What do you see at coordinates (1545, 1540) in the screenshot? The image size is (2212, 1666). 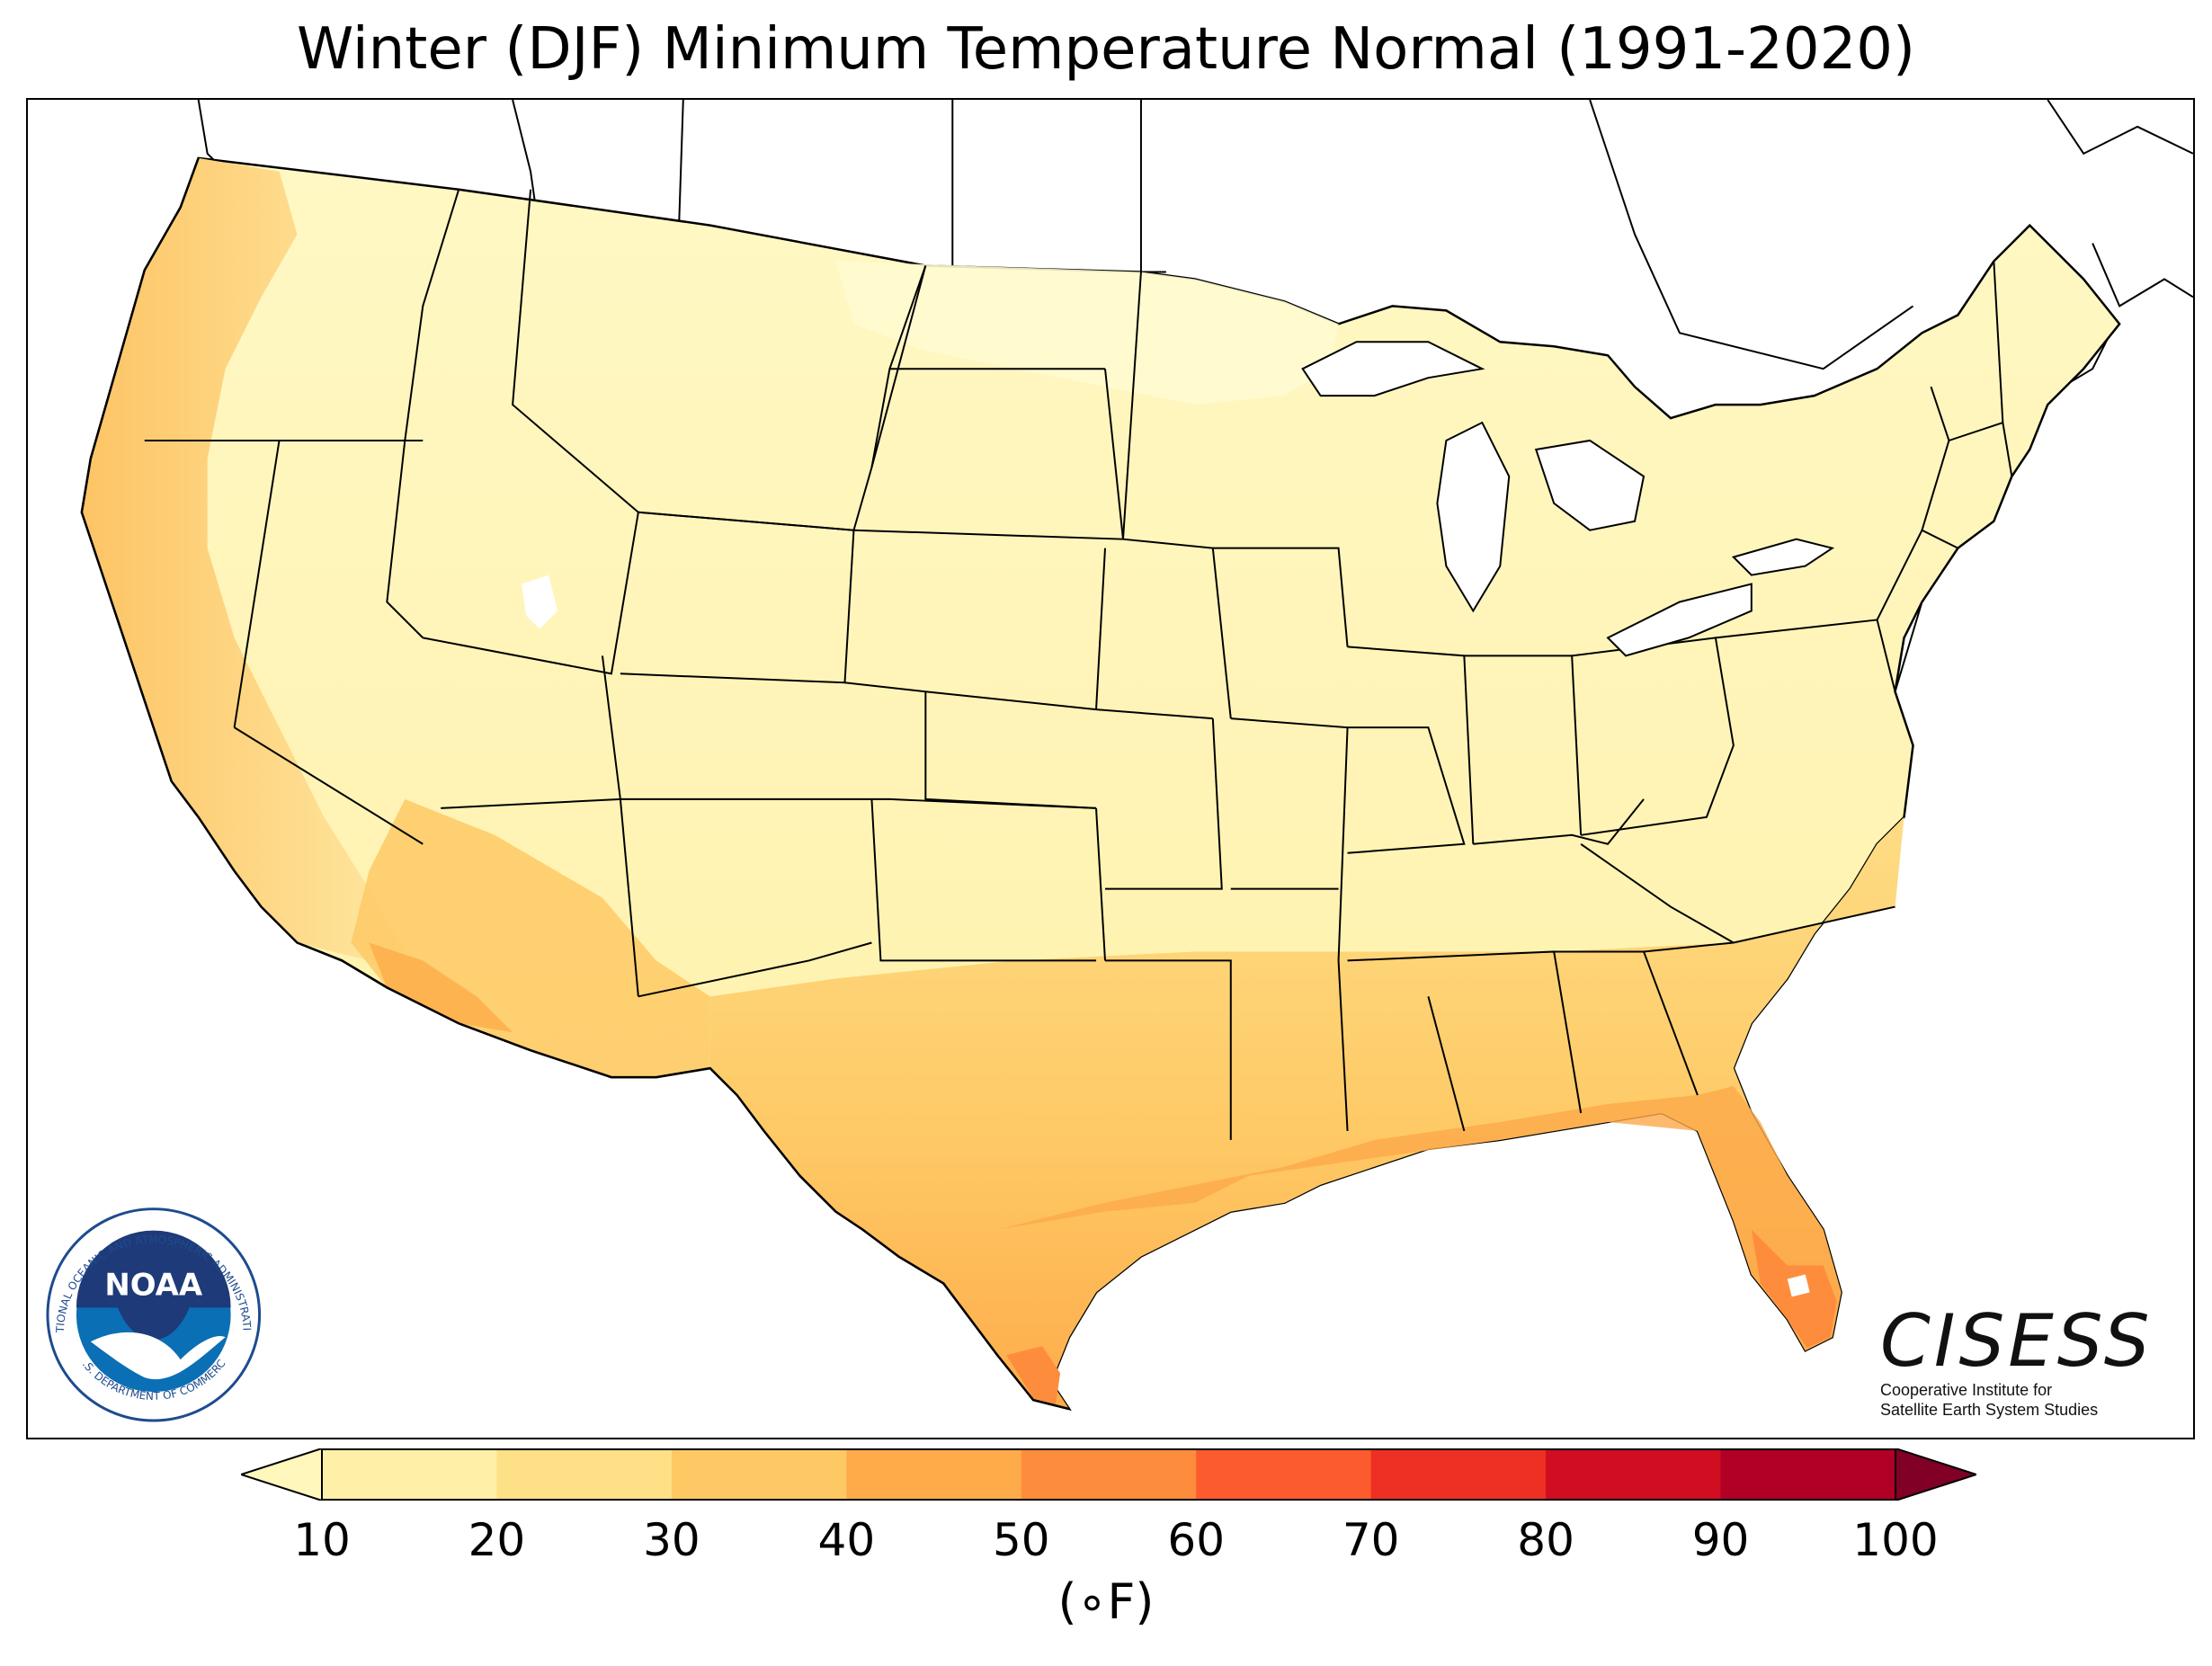 I see `colorbar-tick-label: 80` at bounding box center [1545, 1540].